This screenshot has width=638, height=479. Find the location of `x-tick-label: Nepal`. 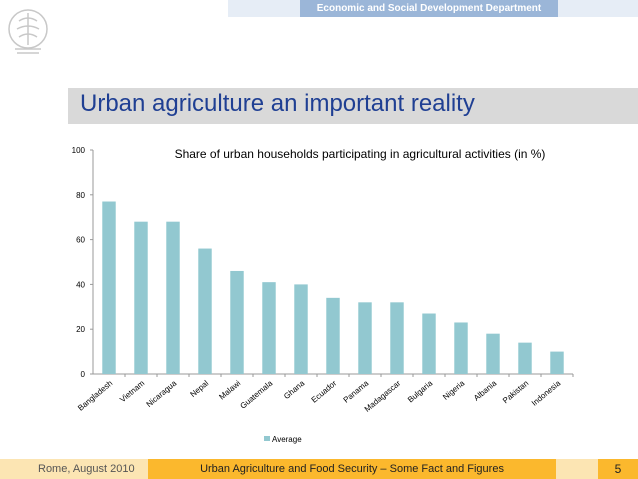

x-tick-label: Nepal is located at coordinates (199, 388).